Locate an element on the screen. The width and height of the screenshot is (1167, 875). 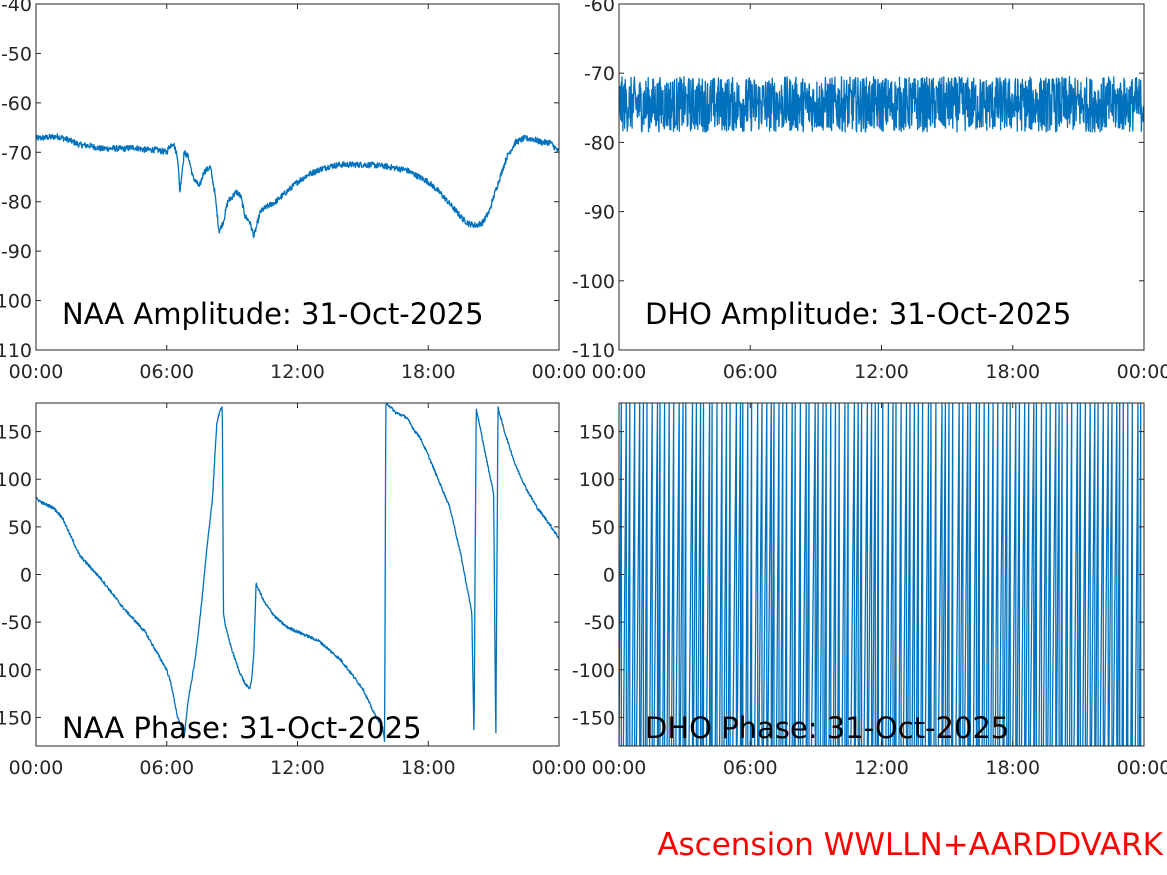
naa-phase-title: NAA Phase: 31-Oct-2025 is located at coordinates (242, 728).